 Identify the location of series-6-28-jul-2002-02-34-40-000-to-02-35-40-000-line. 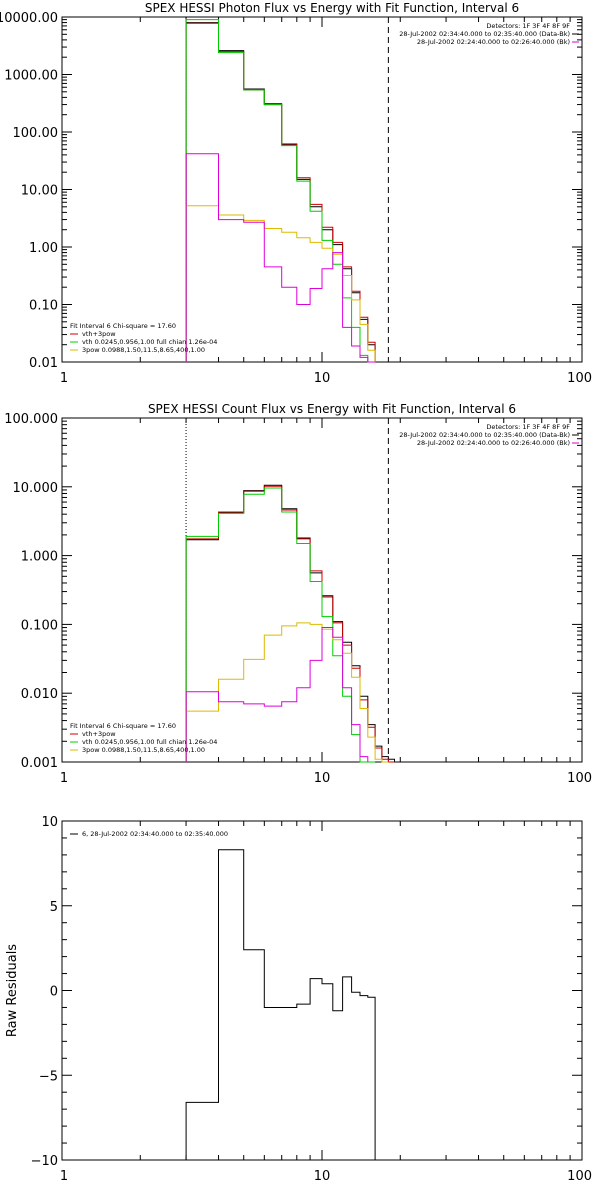
(280, 1004).